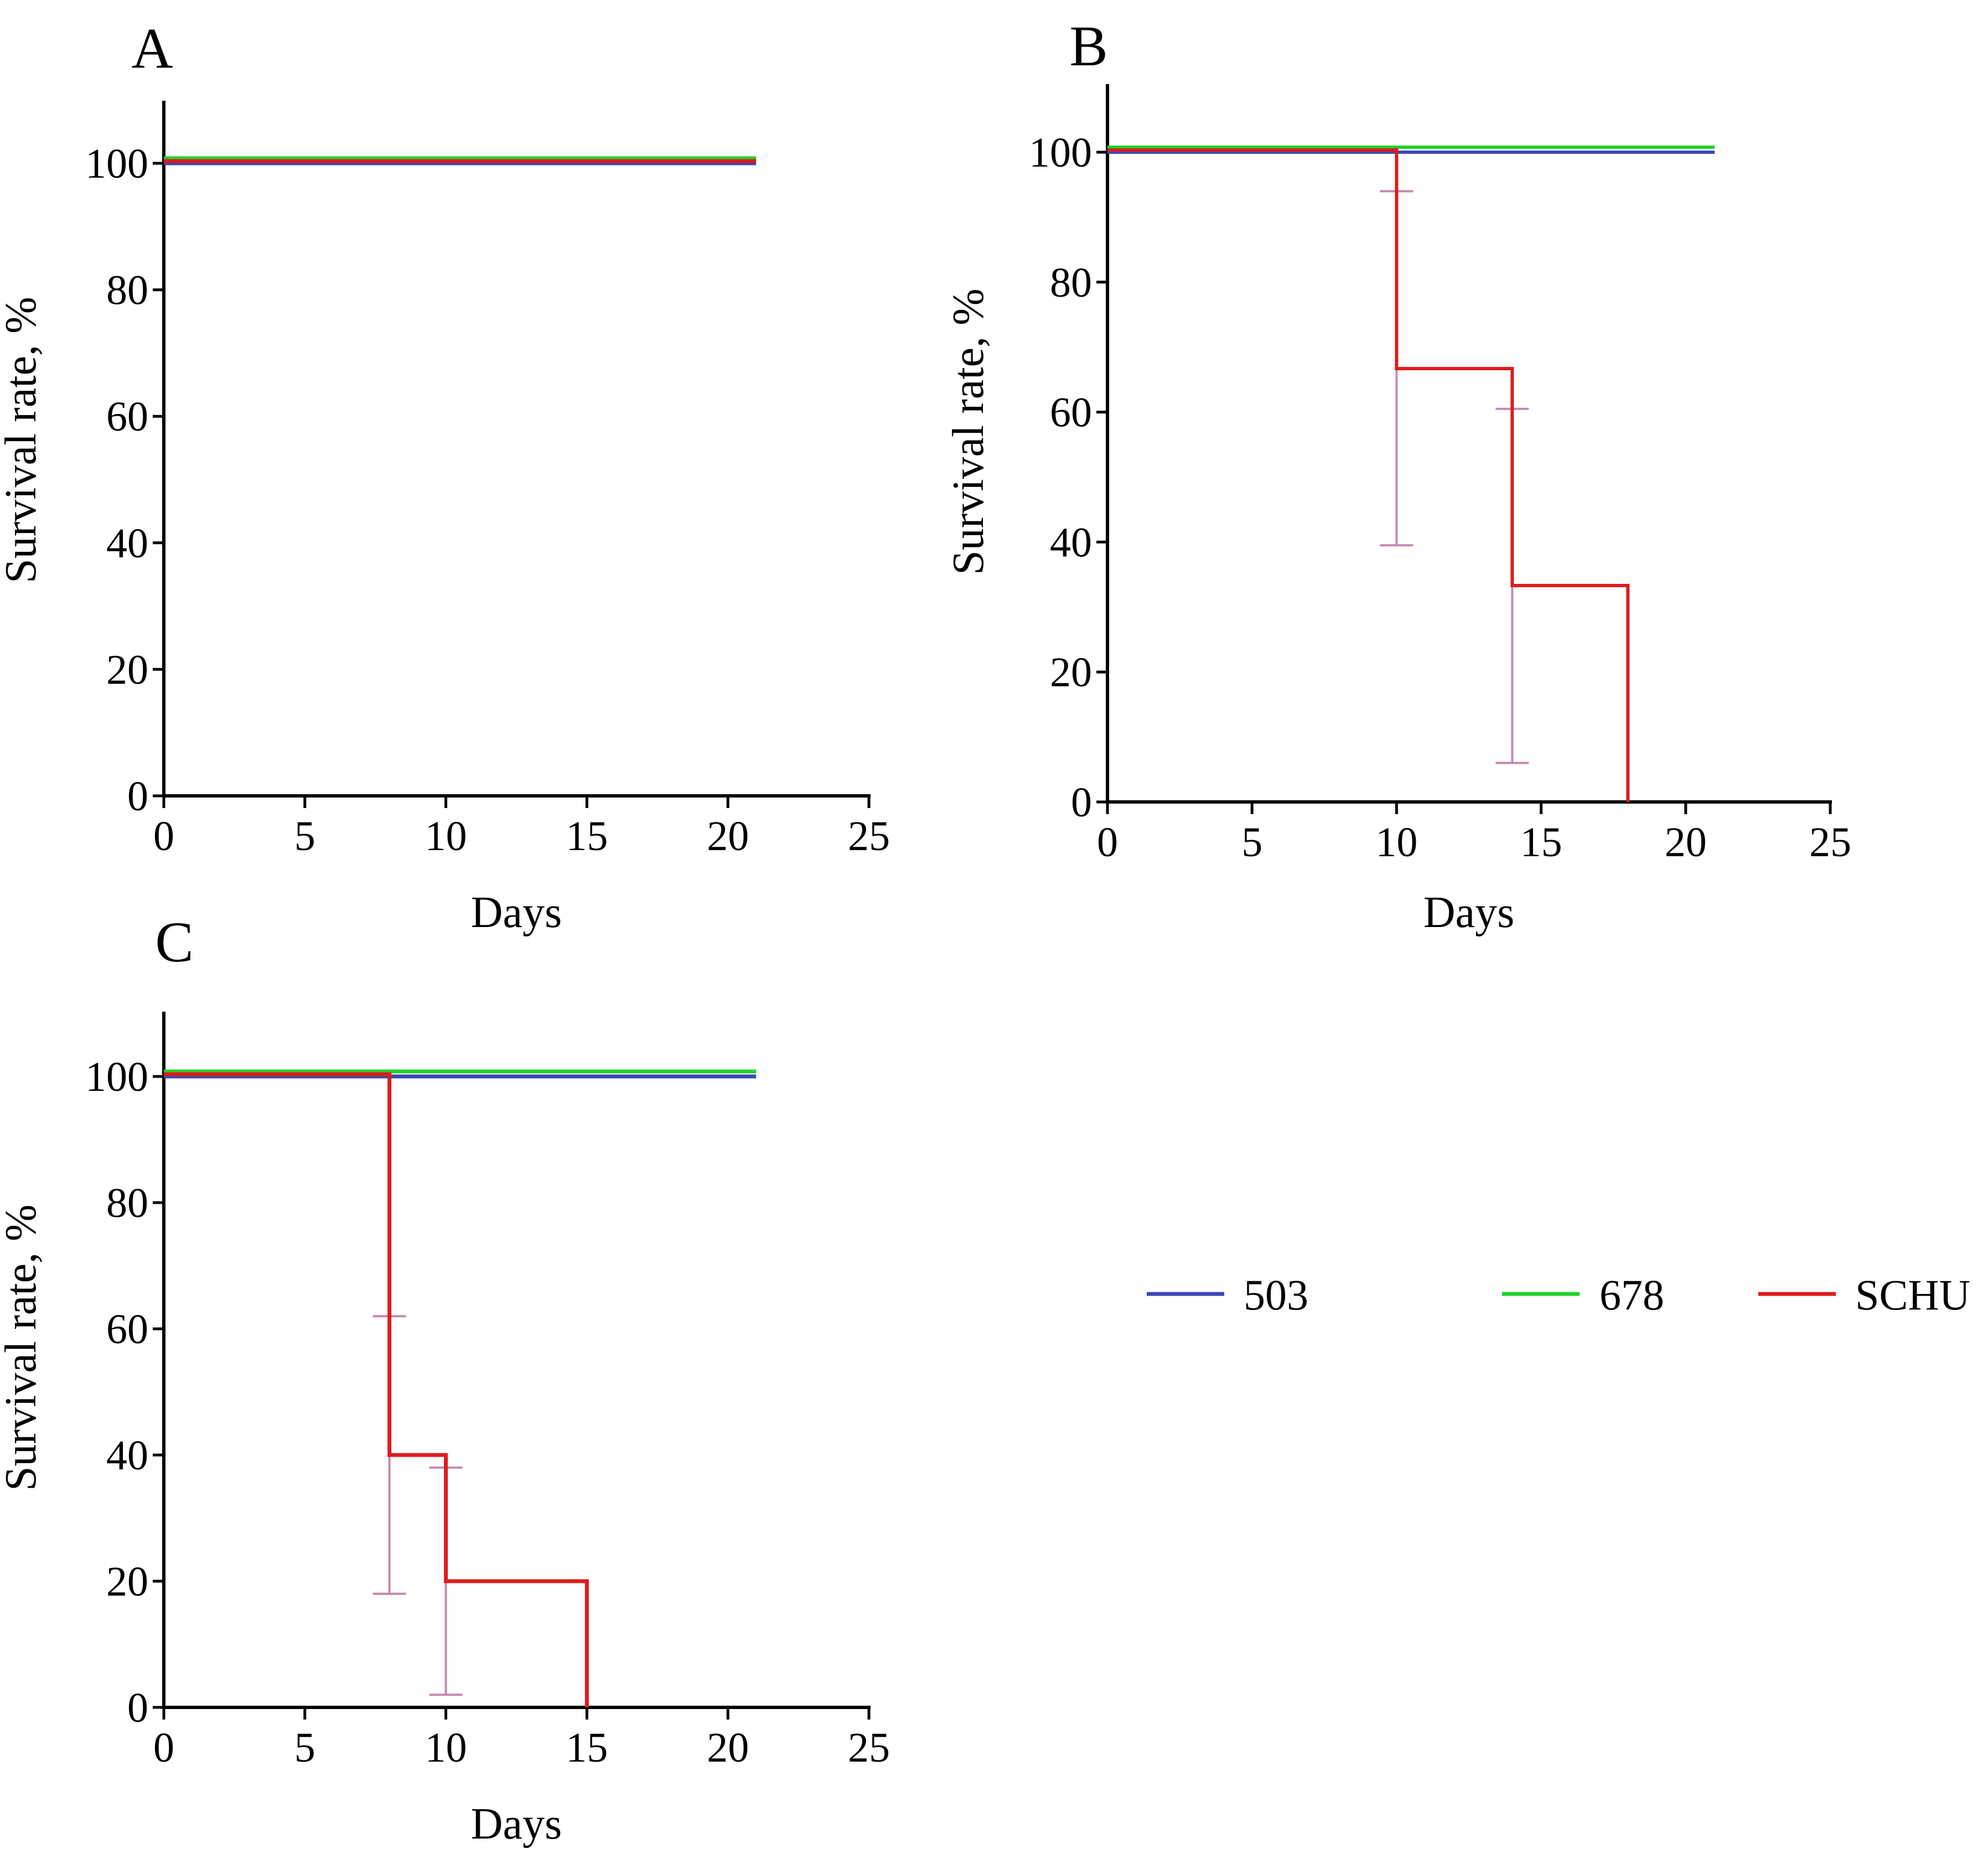 The width and height of the screenshot is (1988, 1864). What do you see at coordinates (174, 942) in the screenshot?
I see `panel-label: C` at bounding box center [174, 942].